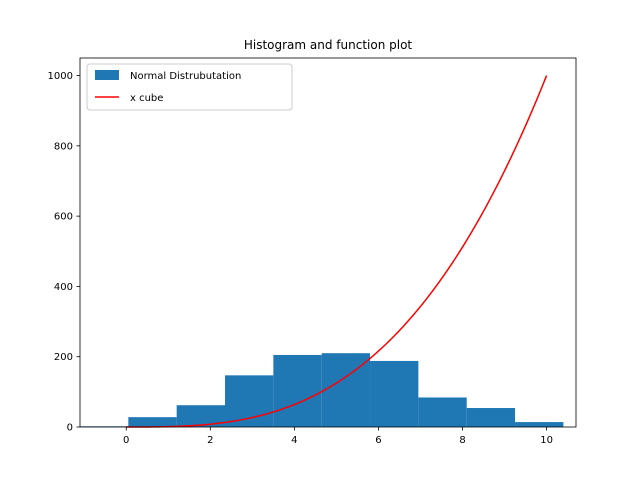  I want to click on legend-swatch-histogram, so click(107, 75).